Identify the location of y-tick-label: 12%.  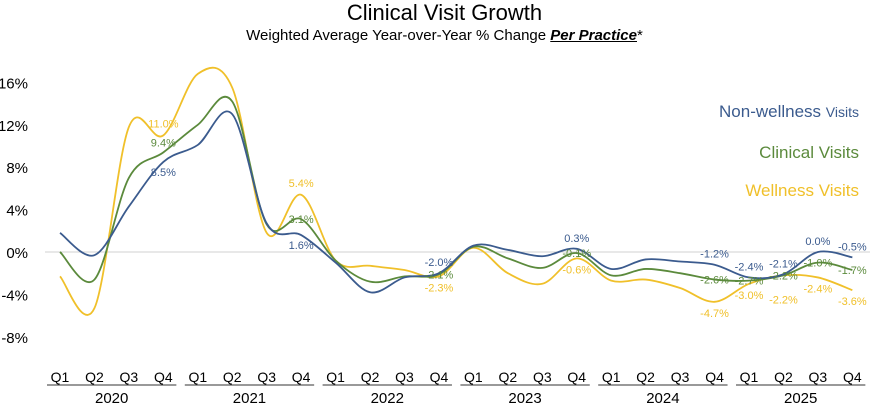
(14, 126).